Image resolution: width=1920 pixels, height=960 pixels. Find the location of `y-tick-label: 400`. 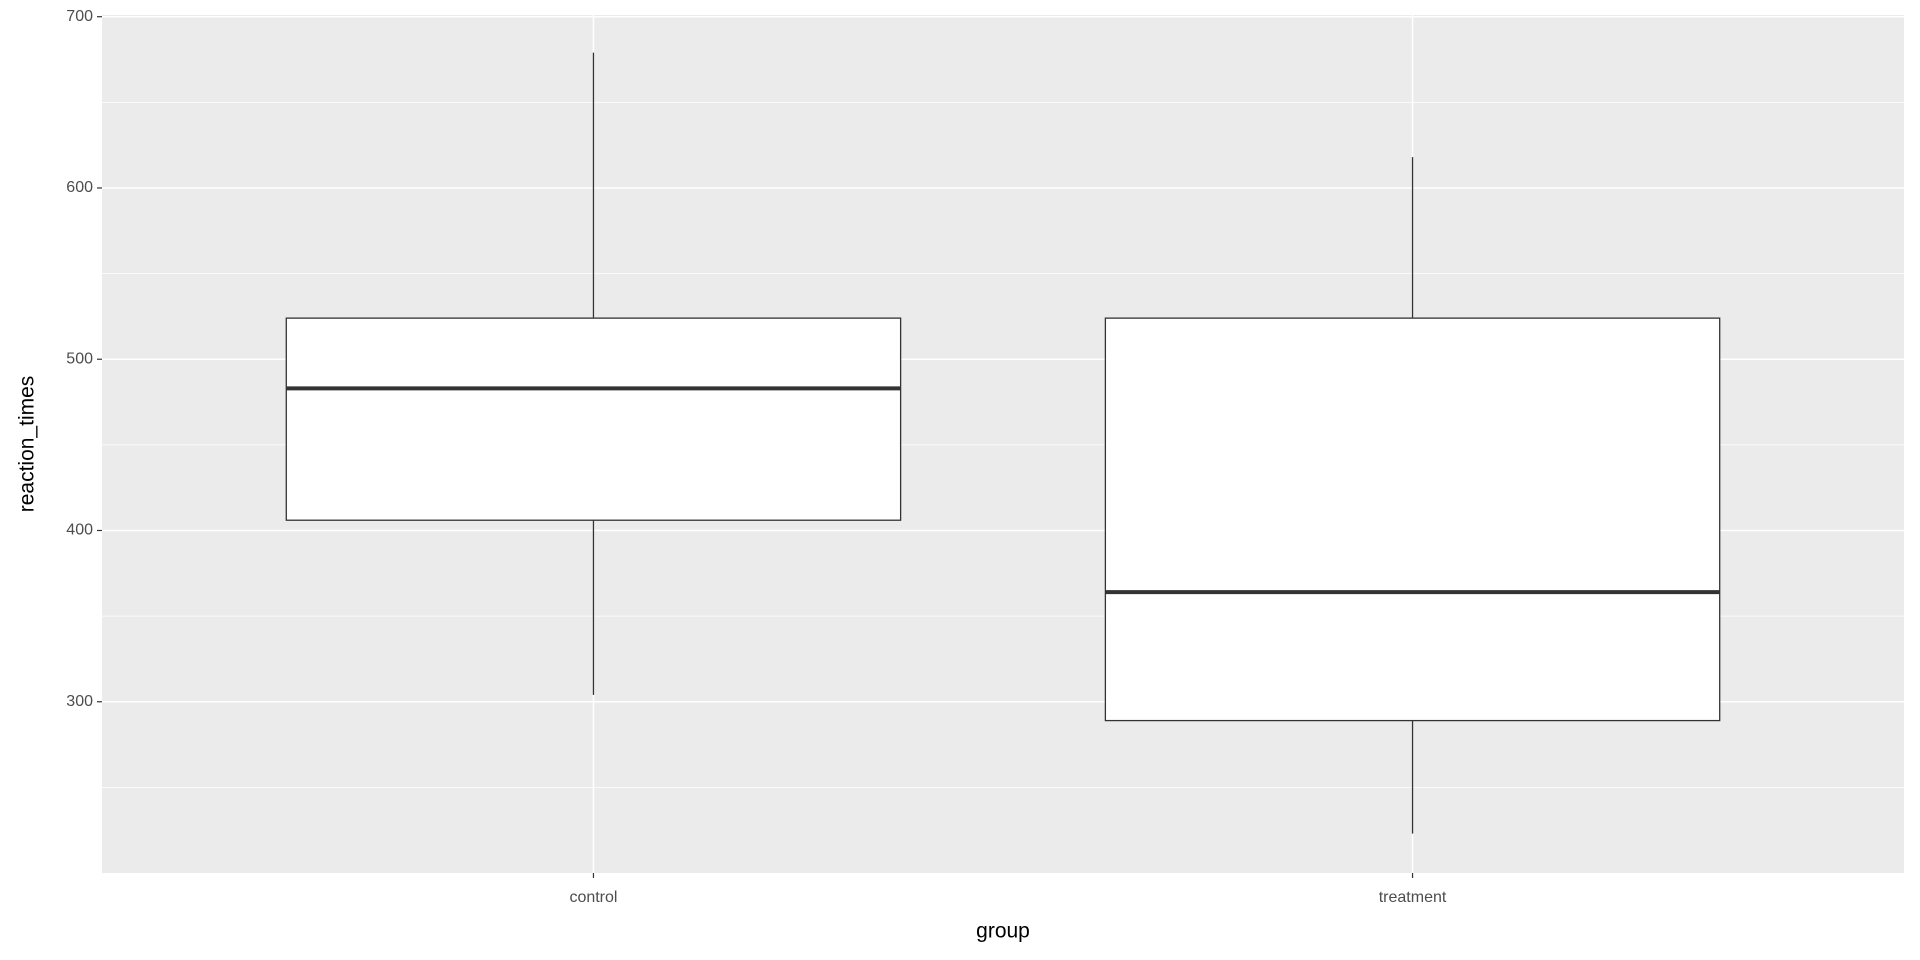

y-tick-label: 400 is located at coordinates (79, 530).